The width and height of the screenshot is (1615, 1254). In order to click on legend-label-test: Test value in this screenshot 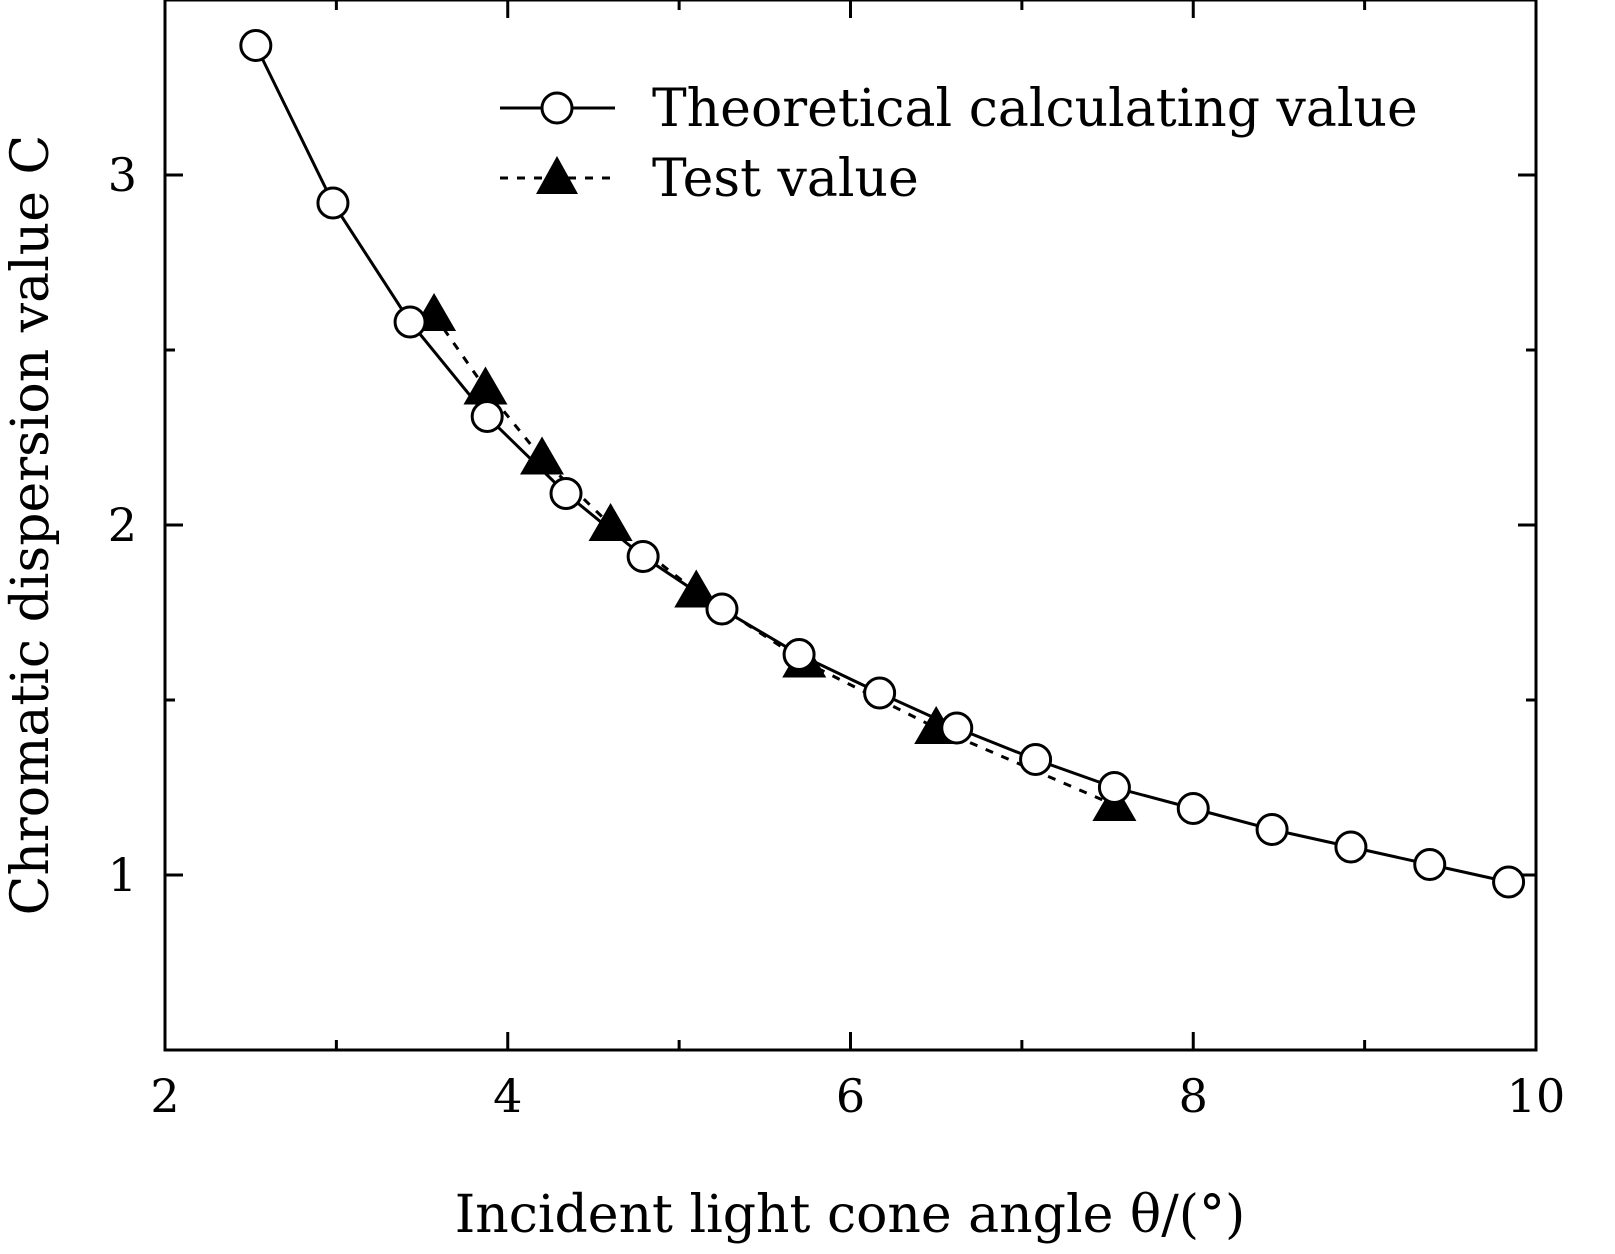, I will do `click(785, 179)`.